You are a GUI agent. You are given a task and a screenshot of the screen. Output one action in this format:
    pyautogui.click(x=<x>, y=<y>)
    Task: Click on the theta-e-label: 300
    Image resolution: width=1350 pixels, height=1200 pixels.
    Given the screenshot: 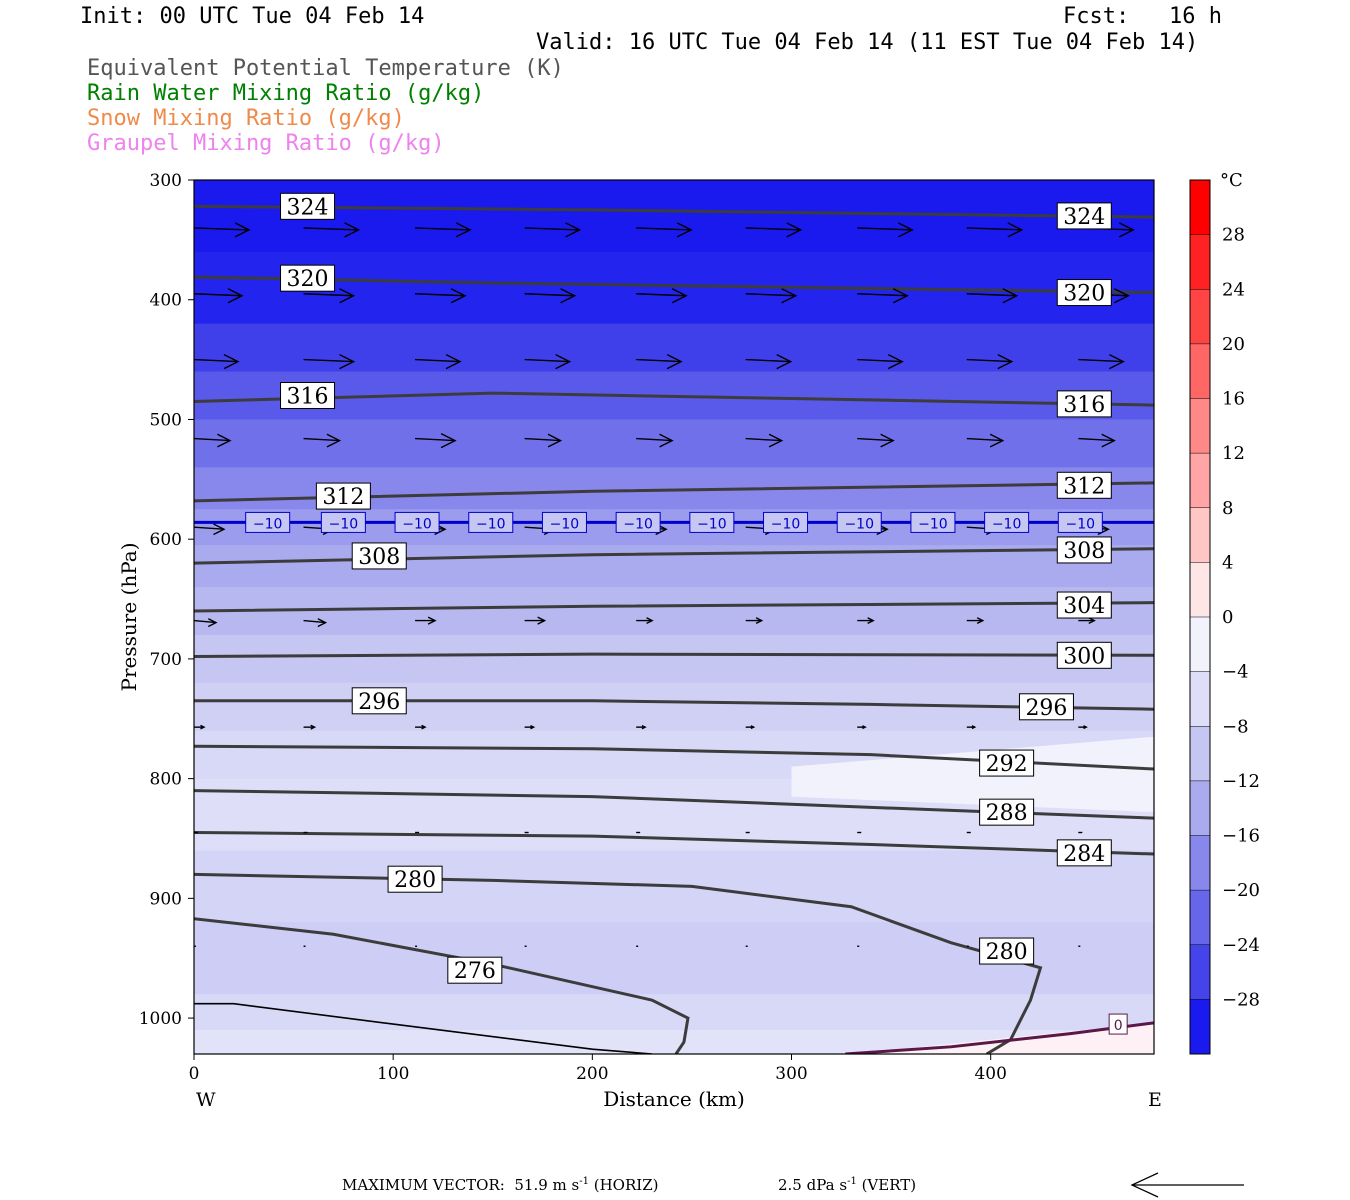 What is the action you would take?
    pyautogui.click(x=1084, y=656)
    